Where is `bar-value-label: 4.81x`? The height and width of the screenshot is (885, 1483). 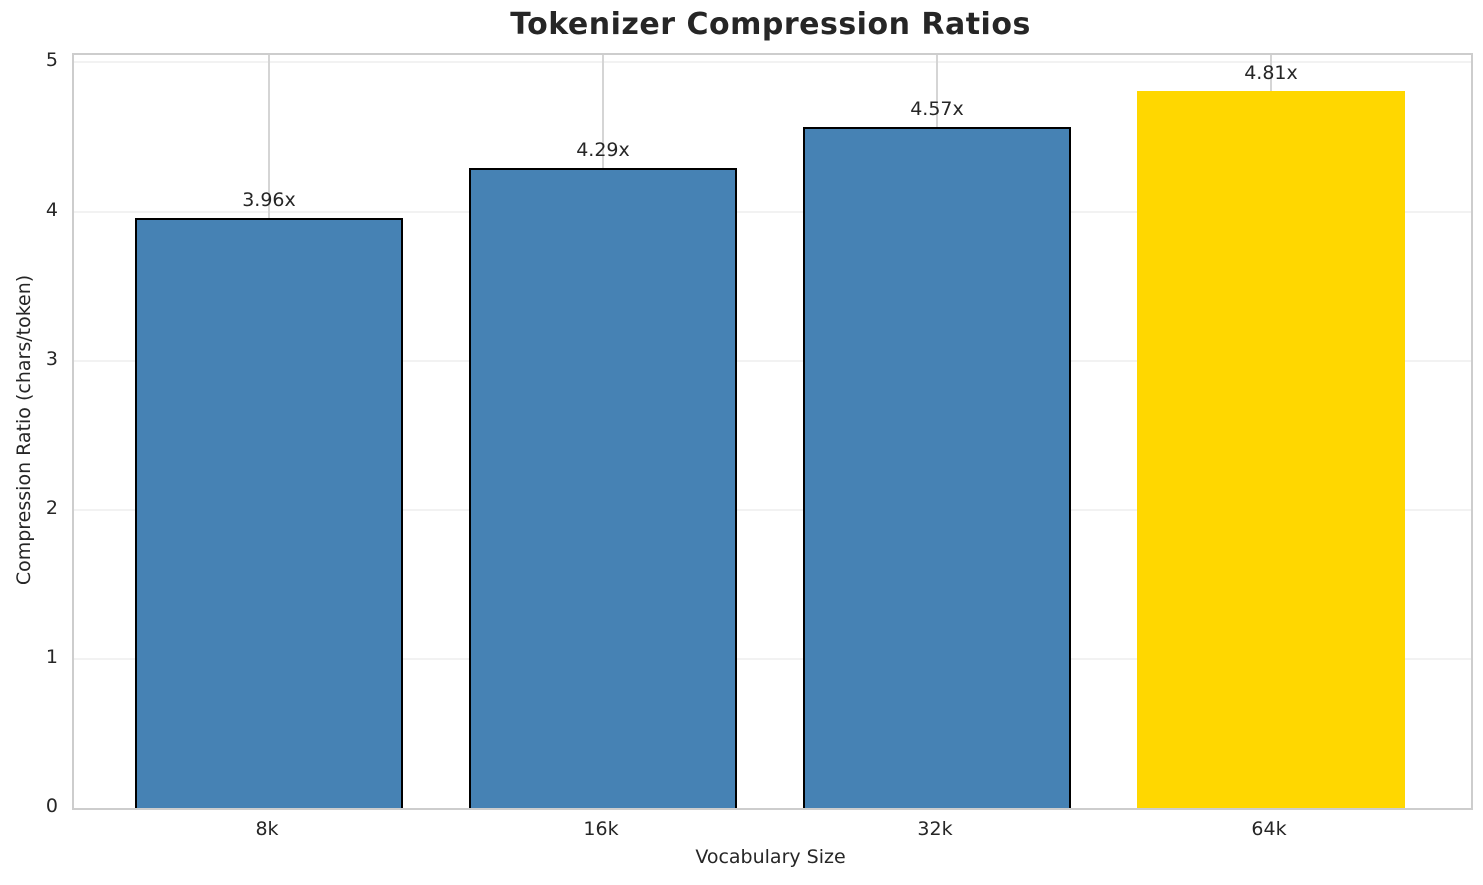 bar-value-label: 4.81x is located at coordinates (1271, 72).